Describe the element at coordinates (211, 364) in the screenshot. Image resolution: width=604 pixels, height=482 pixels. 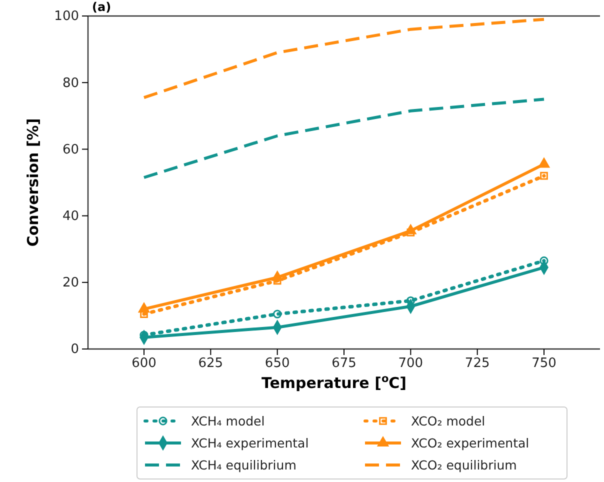
I see `x-tick-label: 625` at that location.